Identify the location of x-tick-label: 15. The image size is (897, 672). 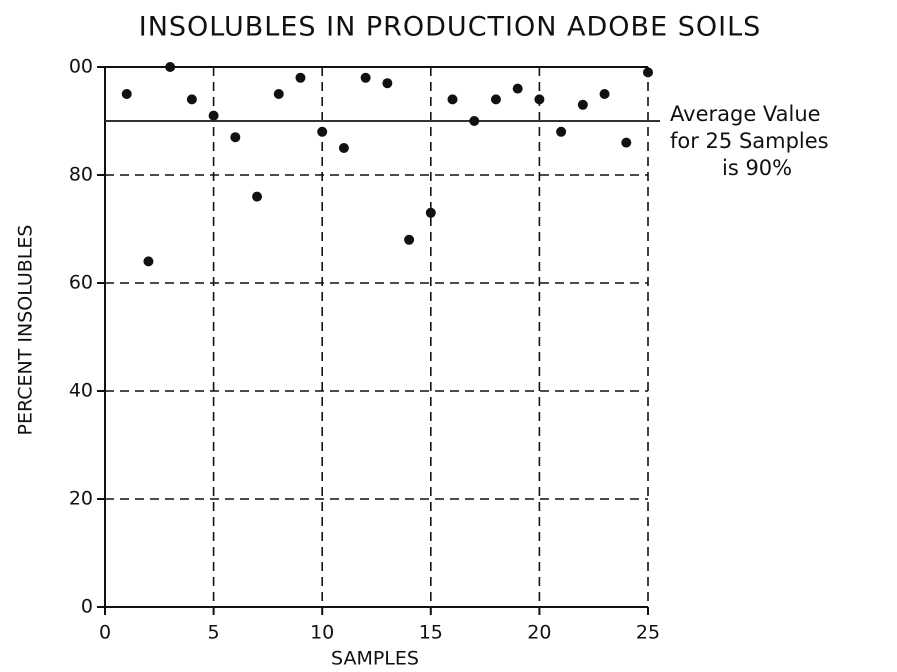
(431, 633).